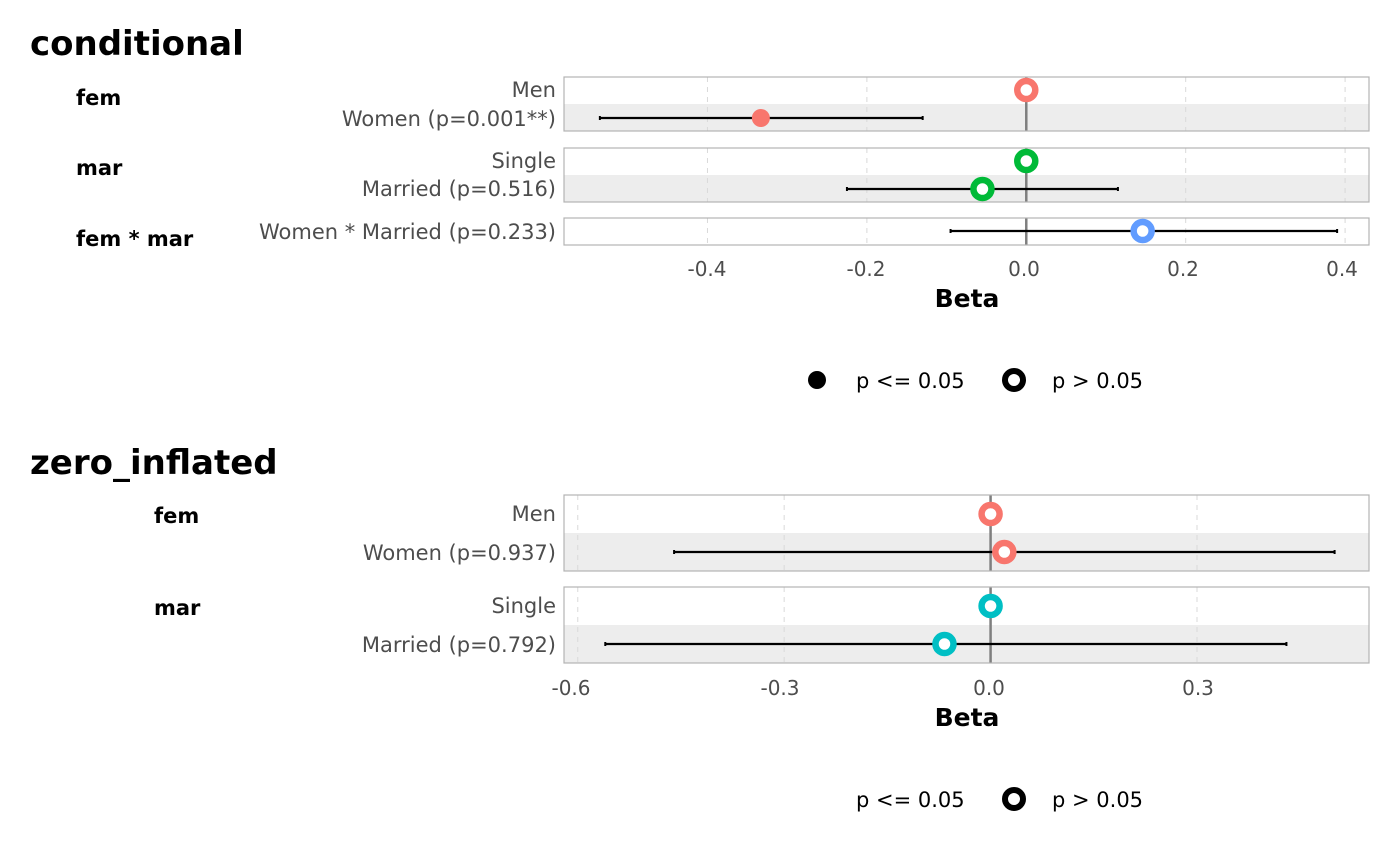 The width and height of the screenshot is (1400, 866). Describe the element at coordinates (459, 645) in the screenshot. I see `row-label: Married (p=0.792)` at that location.